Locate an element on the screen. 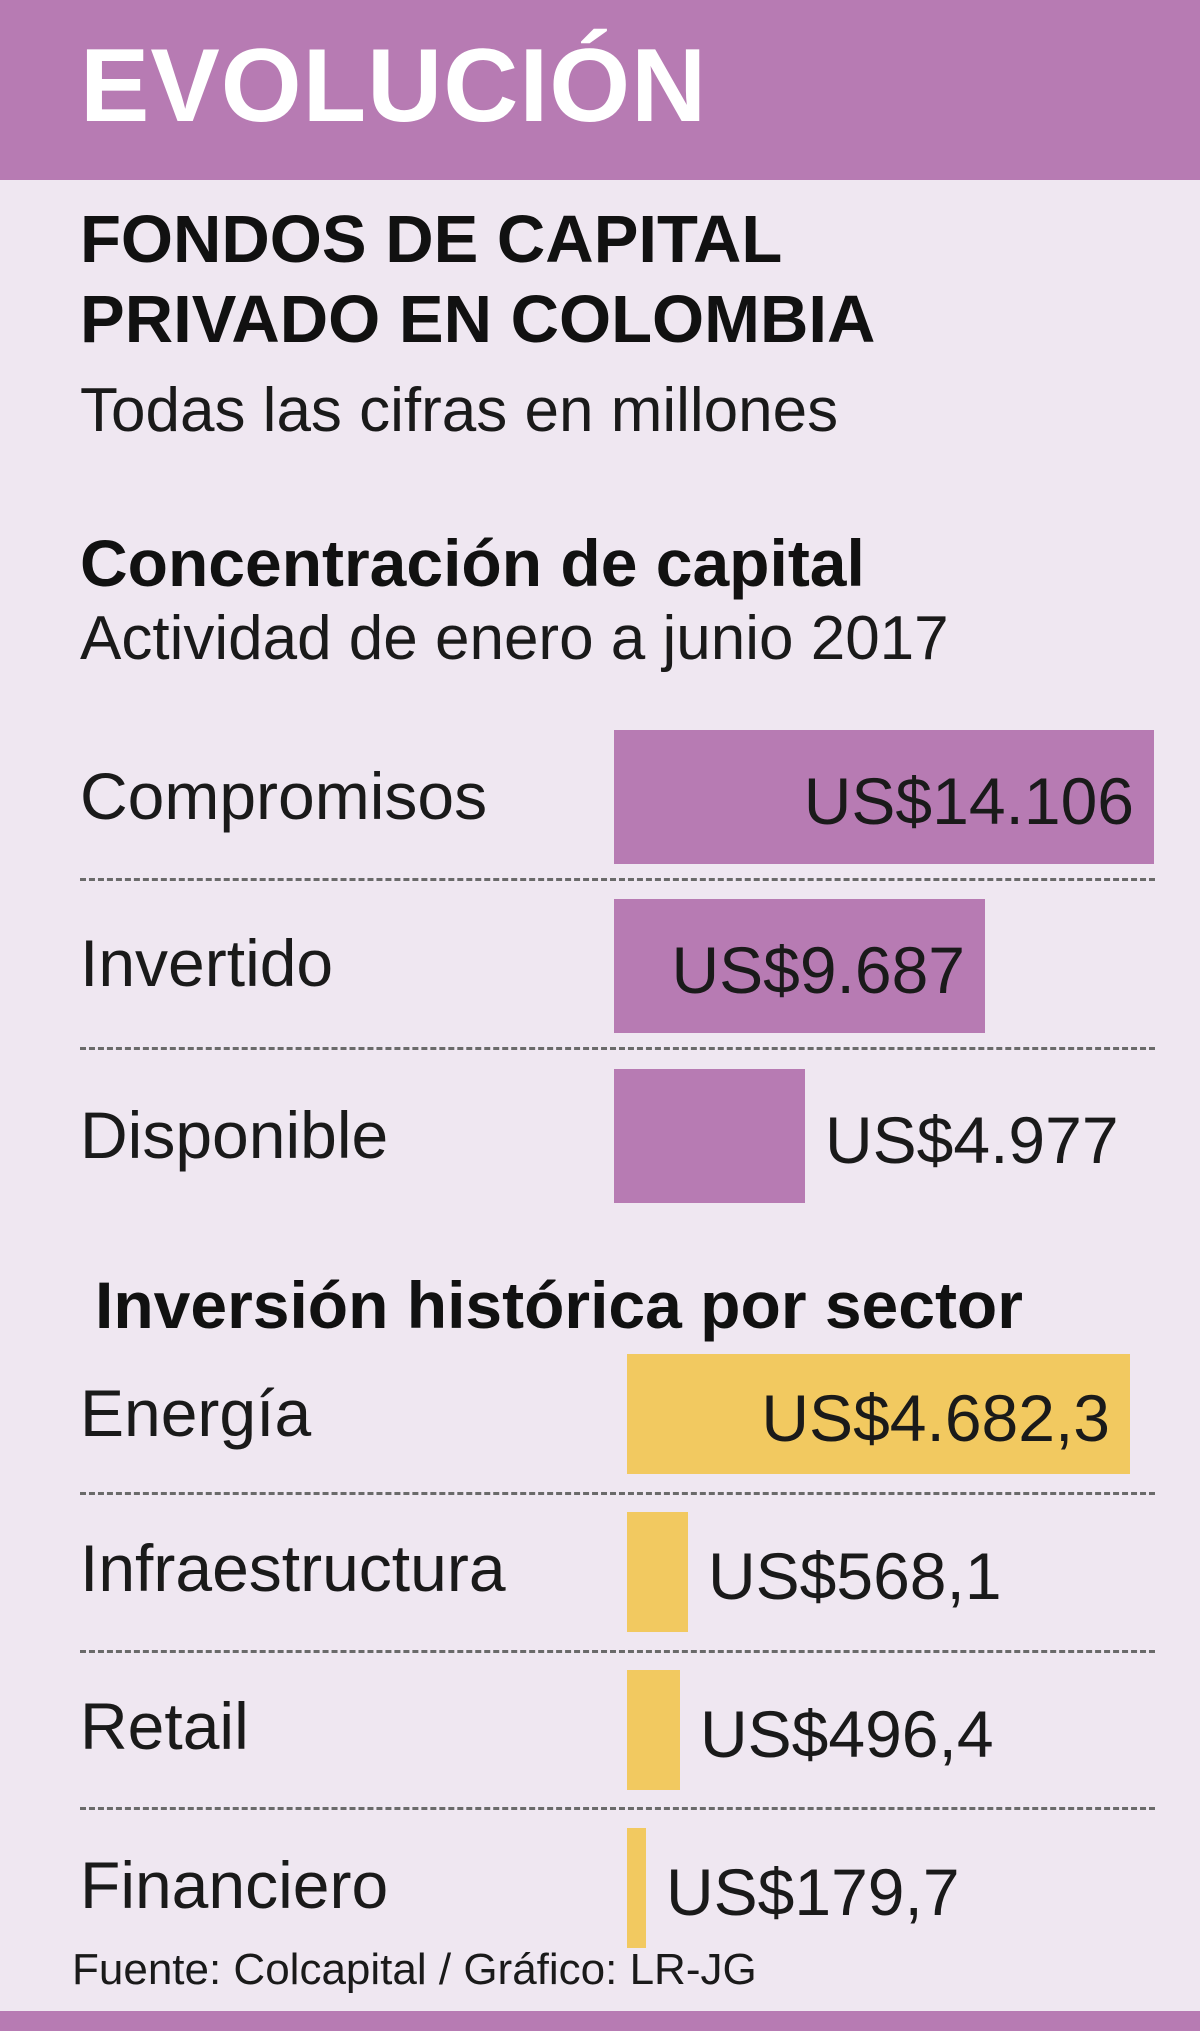  chart2-value-label: US$568,1 is located at coordinates (855, 1576).